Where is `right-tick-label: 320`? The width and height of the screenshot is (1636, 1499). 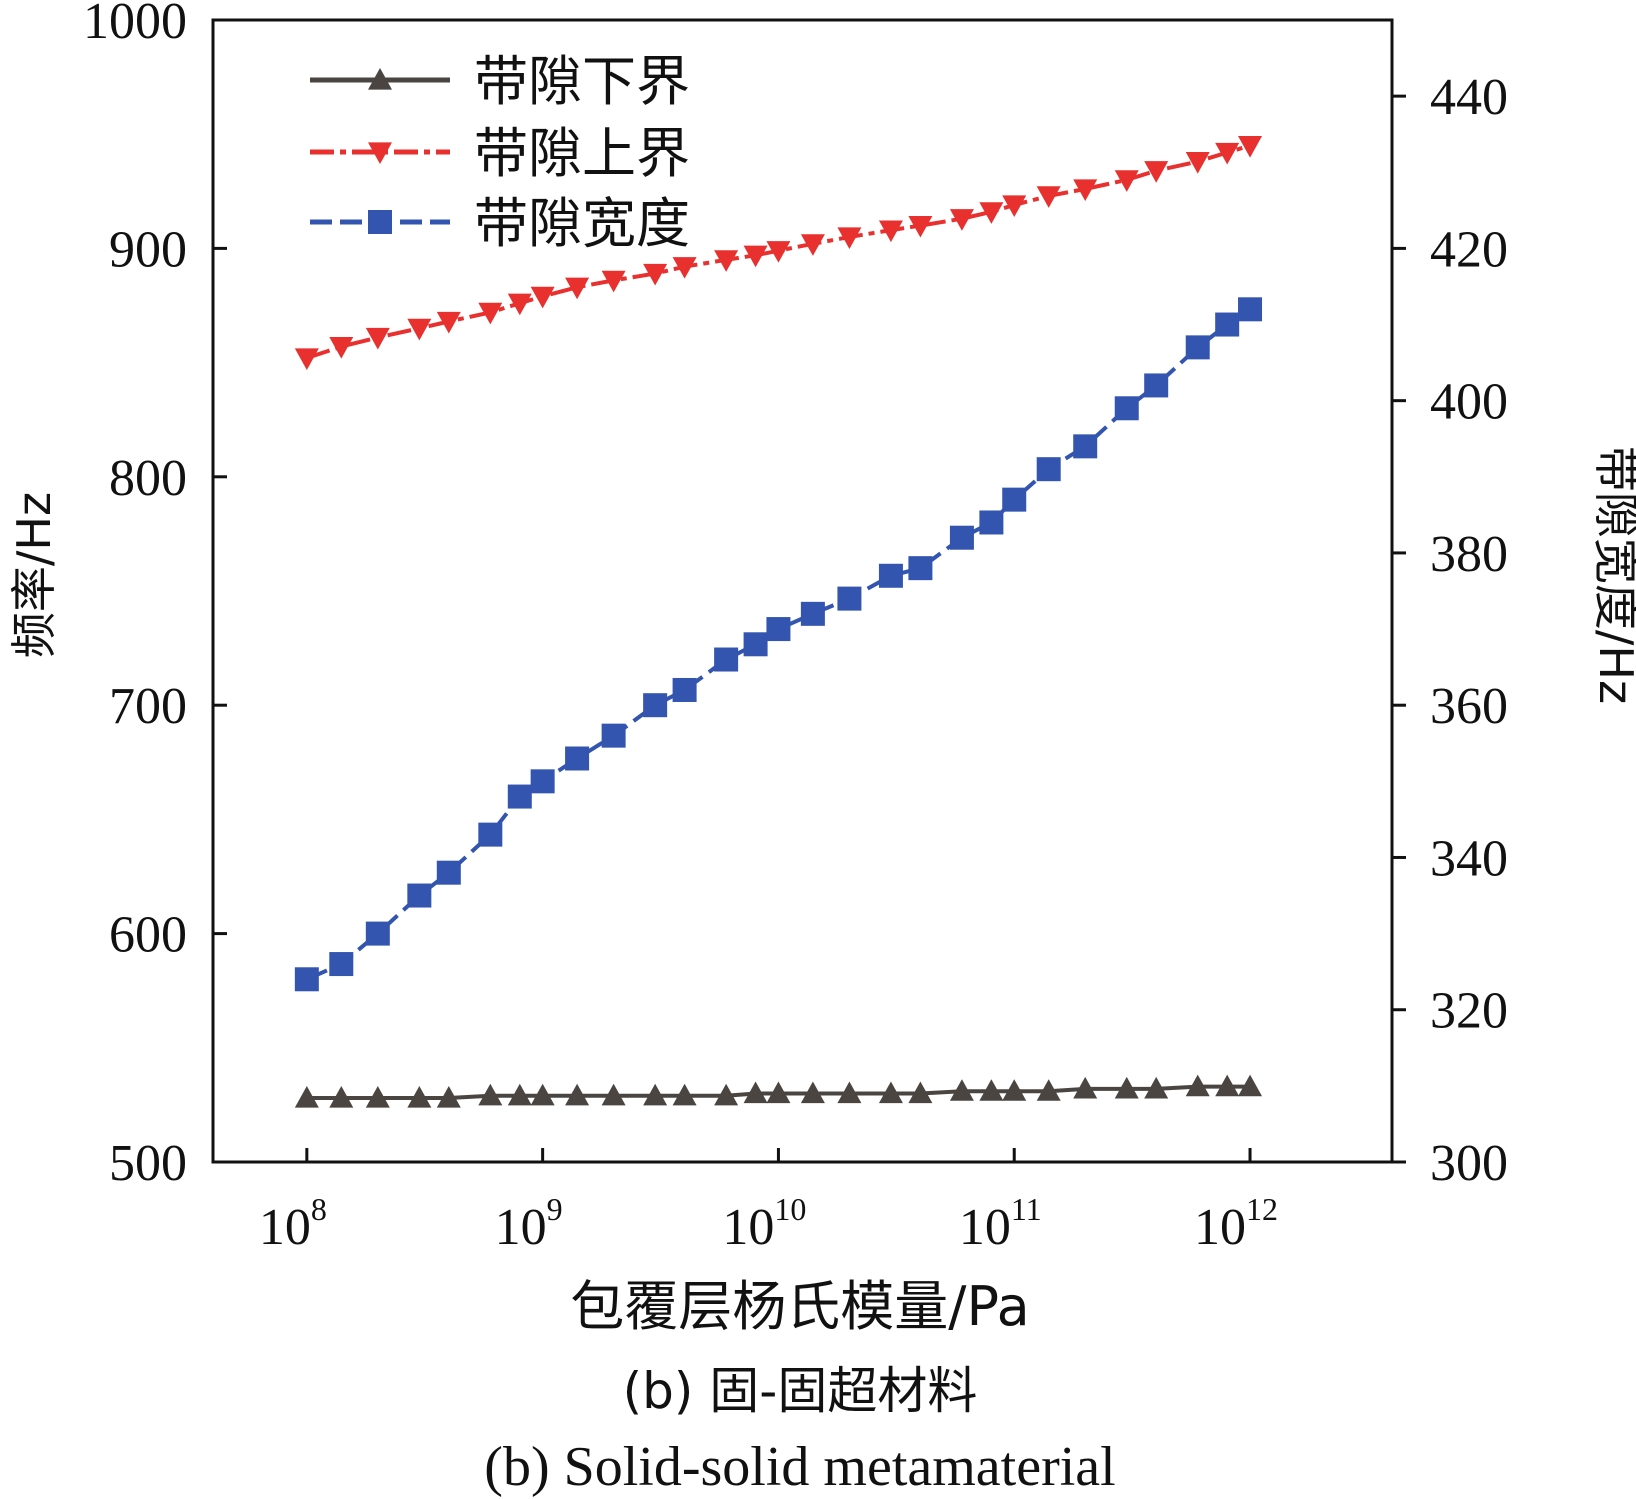
right-tick-label: 320 is located at coordinates (1469, 1011).